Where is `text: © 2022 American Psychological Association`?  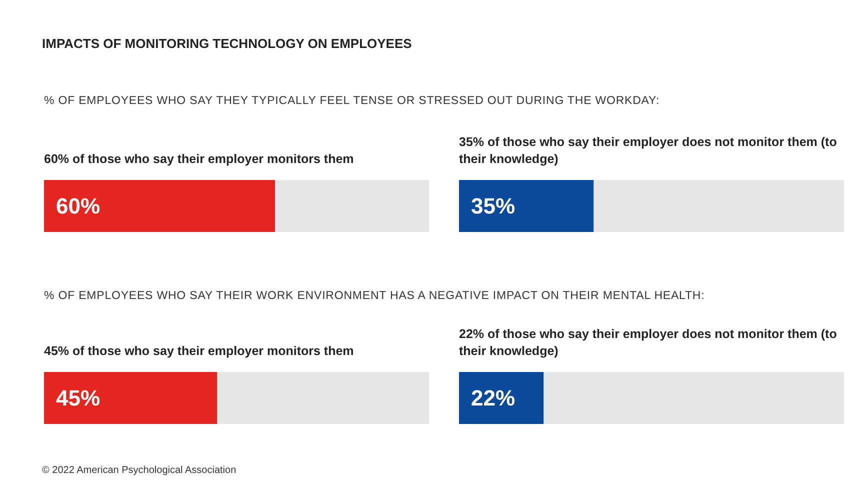
text: © 2022 American Psychological Association is located at coordinates (139, 470).